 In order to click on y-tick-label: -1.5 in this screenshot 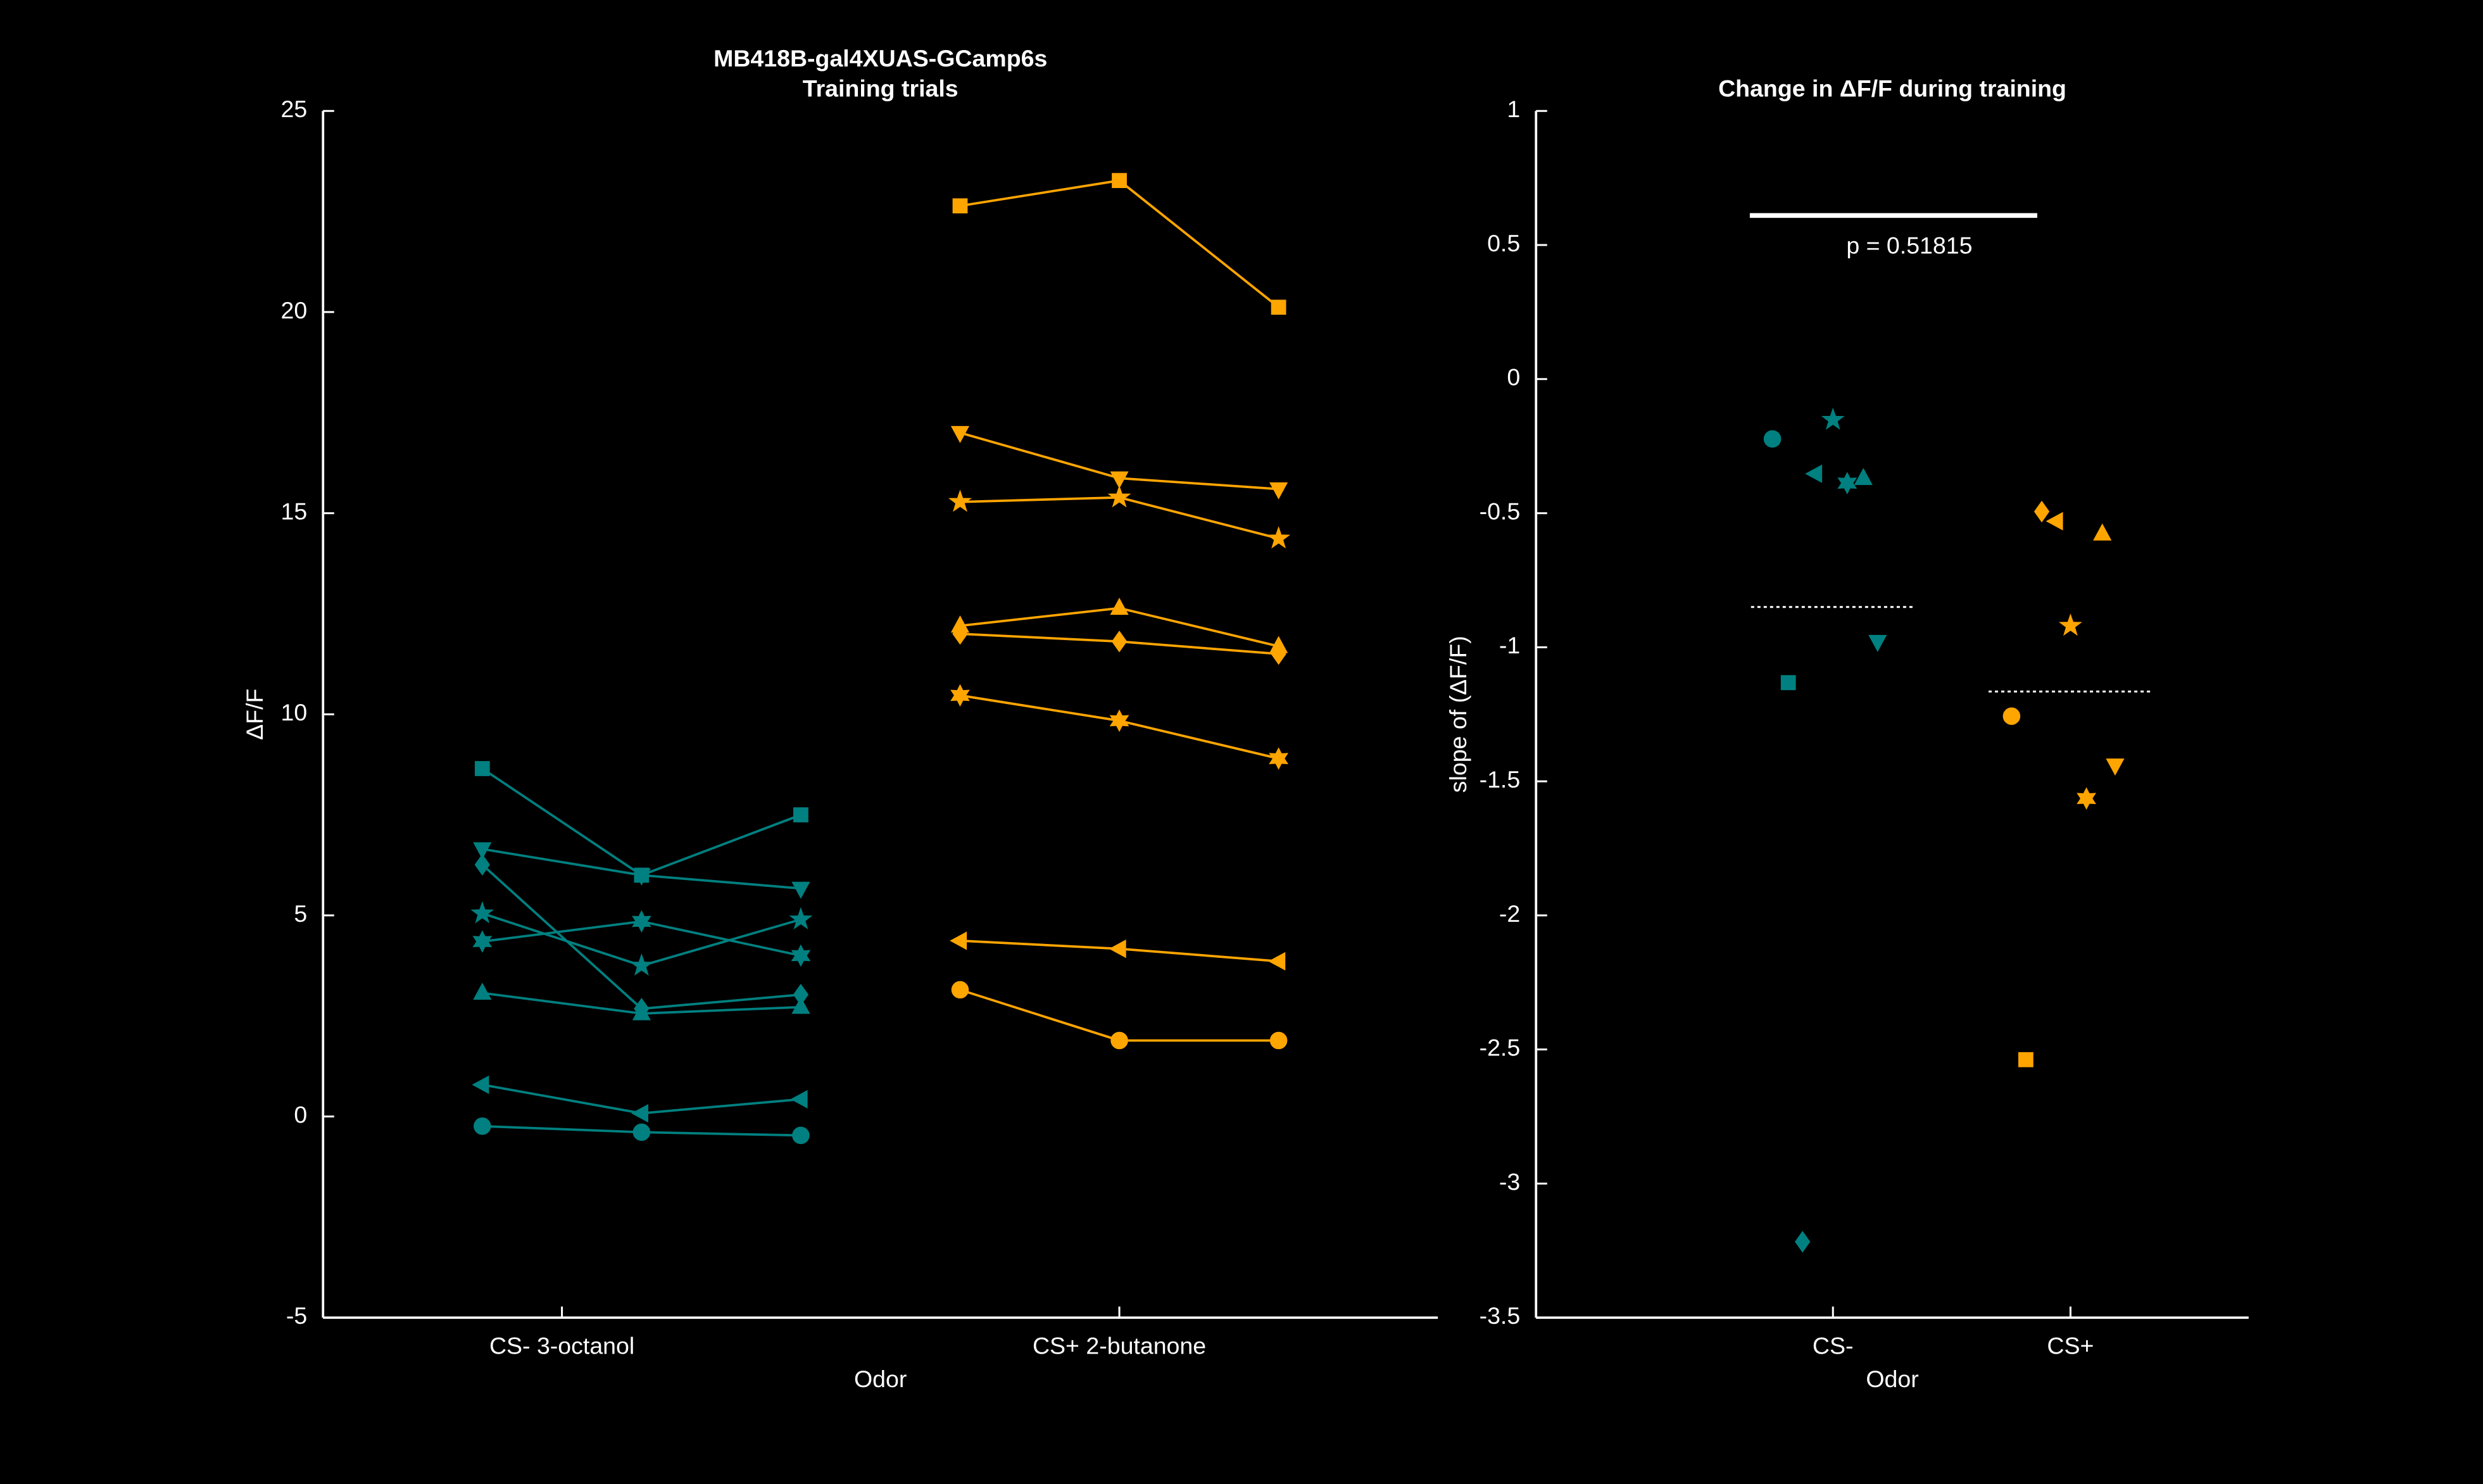, I will do `click(1500, 779)`.